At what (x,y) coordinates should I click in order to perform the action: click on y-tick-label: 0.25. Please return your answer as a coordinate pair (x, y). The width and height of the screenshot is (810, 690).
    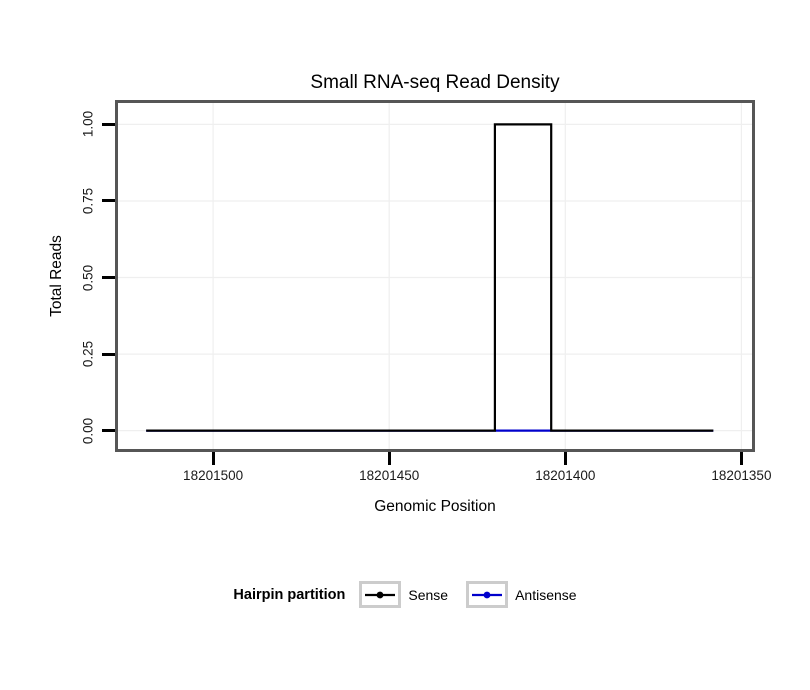
    Looking at the image, I should click on (88, 354).